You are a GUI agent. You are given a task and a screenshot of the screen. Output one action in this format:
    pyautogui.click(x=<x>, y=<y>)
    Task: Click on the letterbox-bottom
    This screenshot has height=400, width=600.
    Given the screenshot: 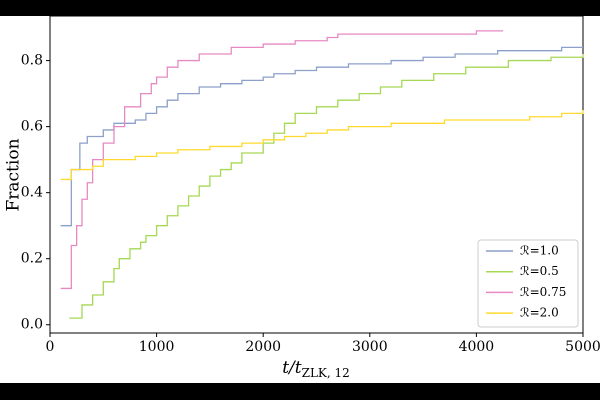 What is the action you would take?
    pyautogui.click(x=300, y=391)
    